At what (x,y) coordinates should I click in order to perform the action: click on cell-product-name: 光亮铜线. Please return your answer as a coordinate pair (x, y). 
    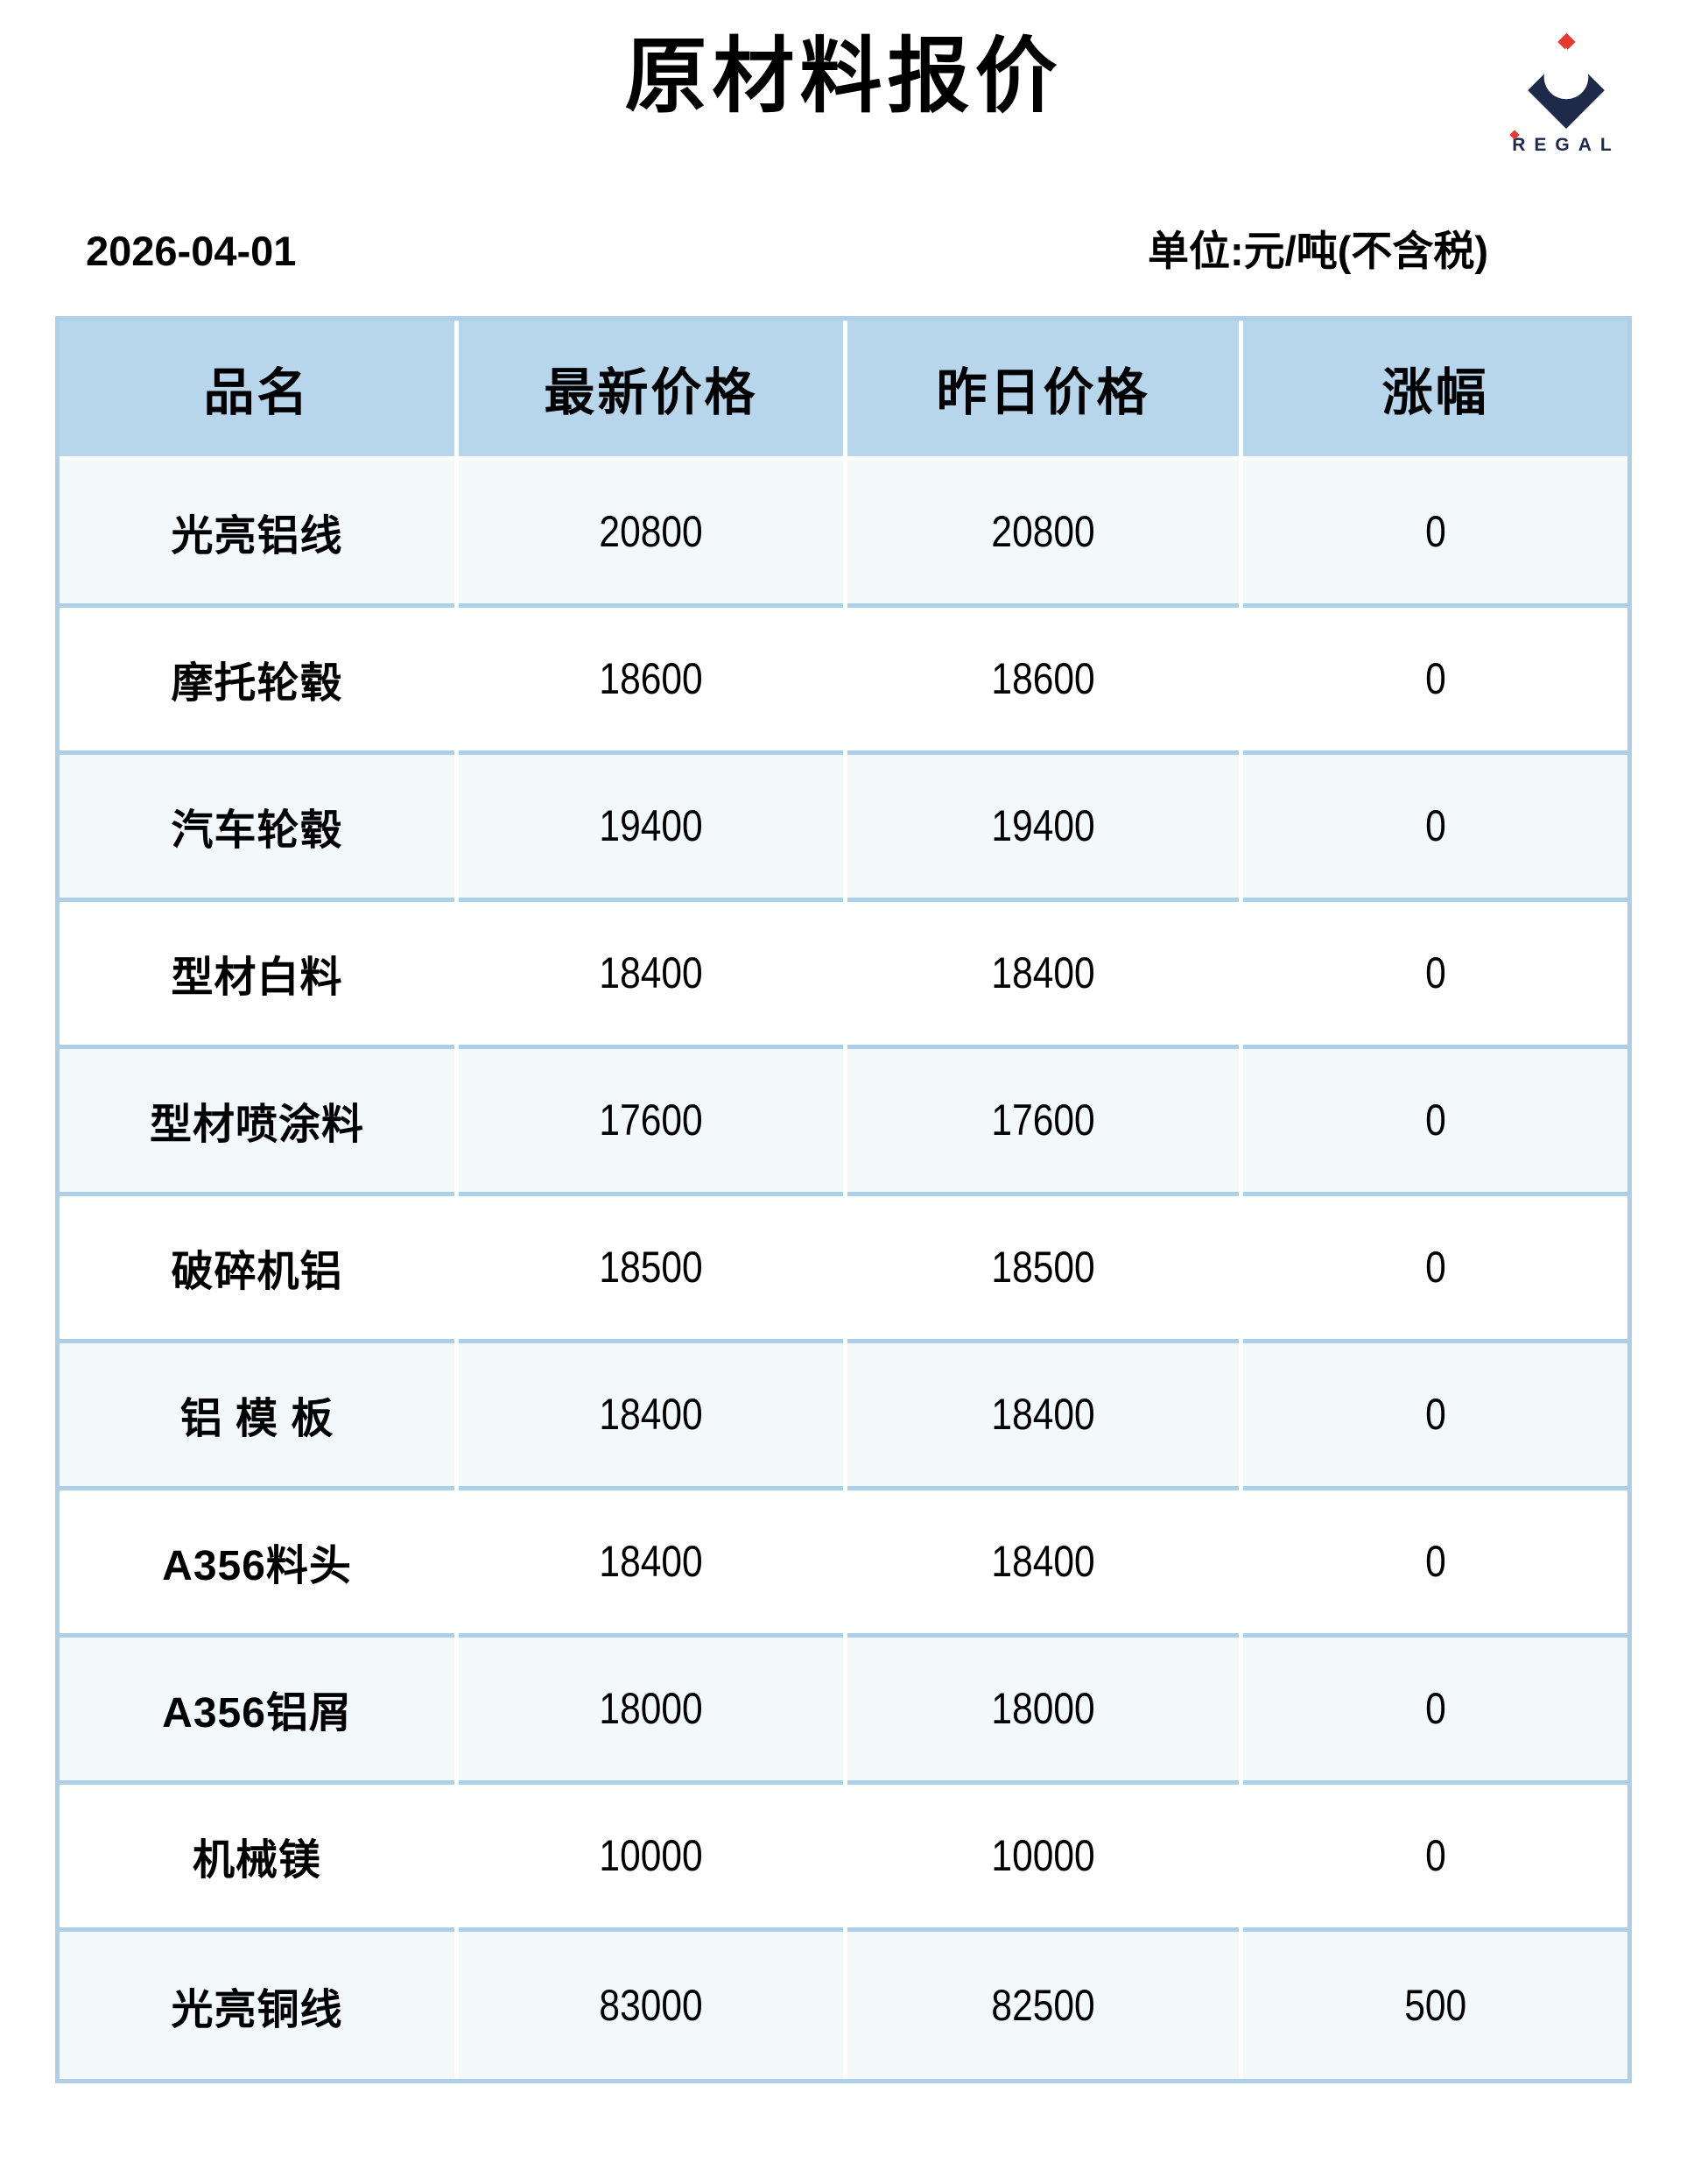
    Looking at the image, I should click on (257, 2005).